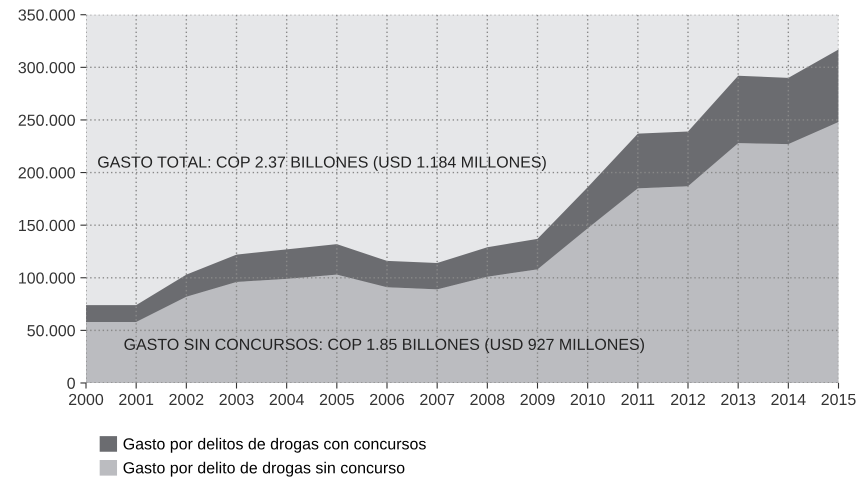  What do you see at coordinates (46, 120) in the screenshot?
I see `y-tick-label: 250.000` at bounding box center [46, 120].